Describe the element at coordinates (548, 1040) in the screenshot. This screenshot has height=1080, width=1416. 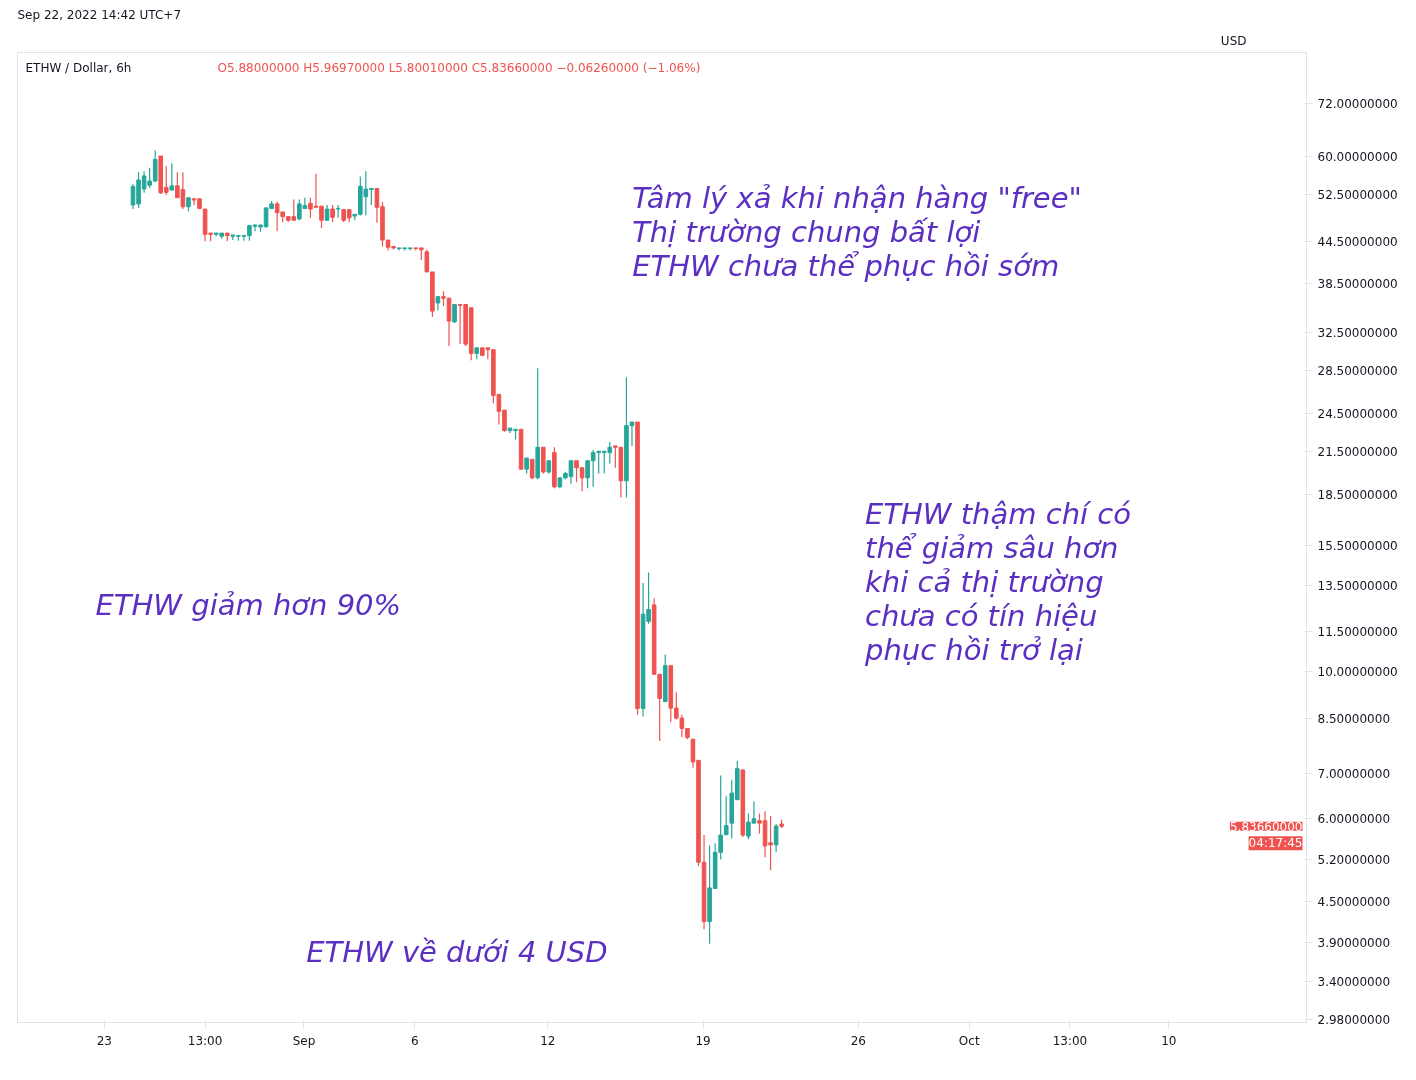
I see `x-tick-label: 12` at that location.